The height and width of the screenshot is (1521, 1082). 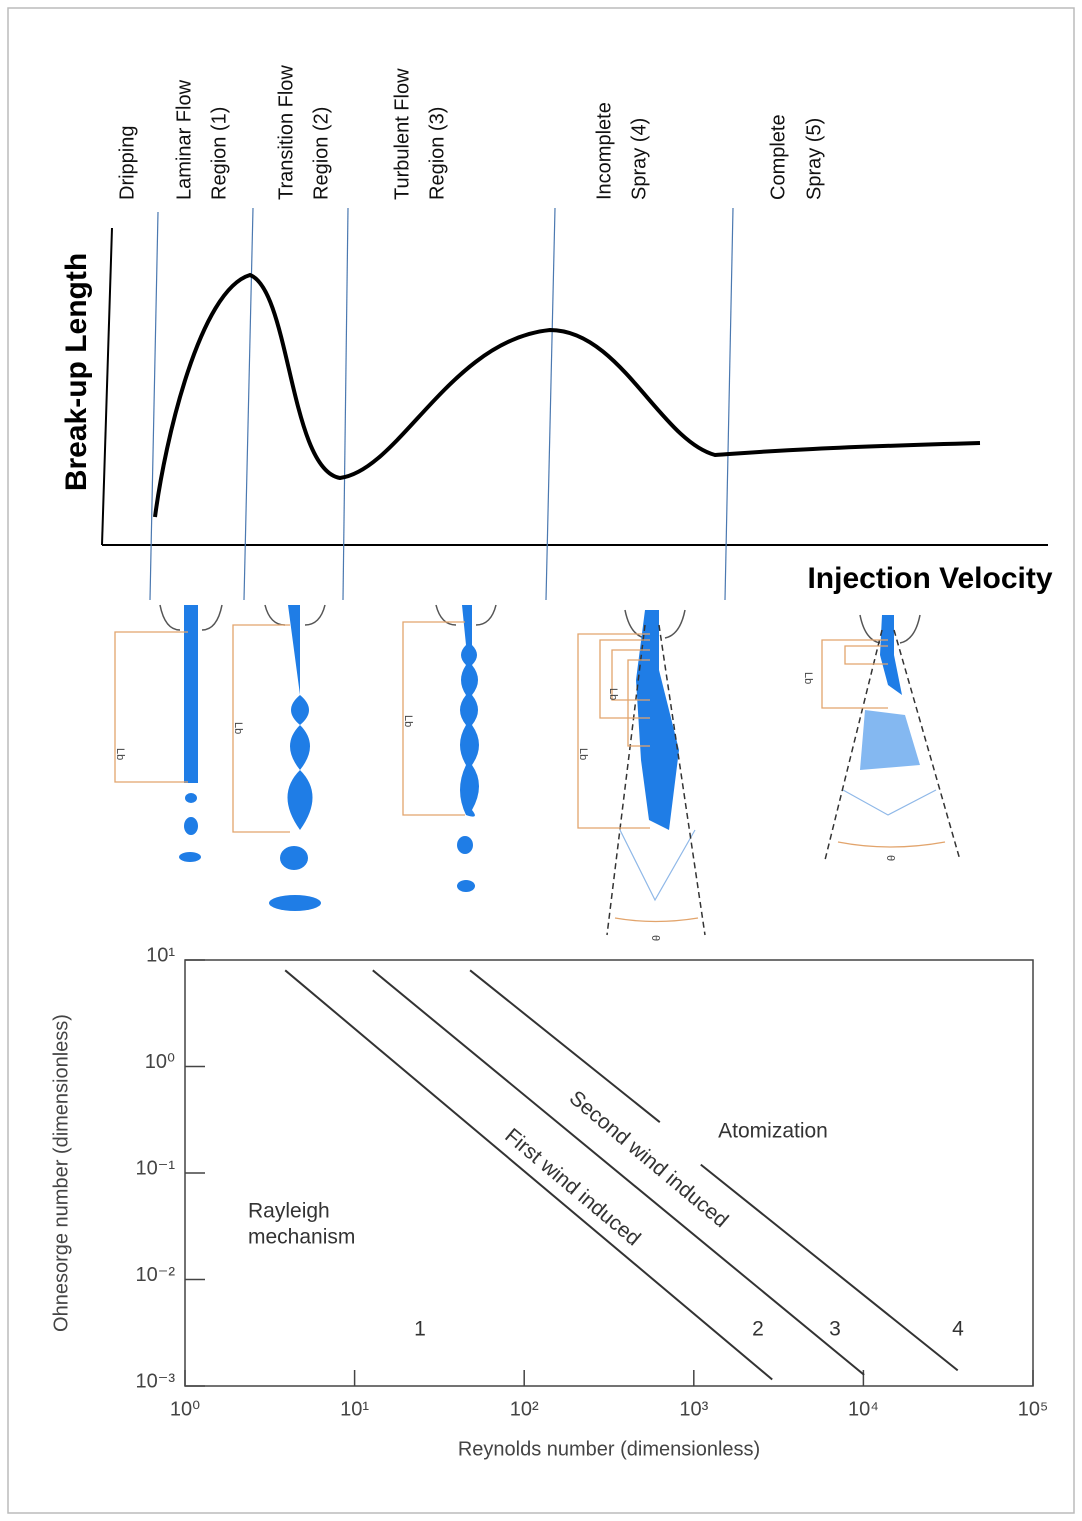 What do you see at coordinates (609, 1449) in the screenshot?
I see `x-axis-label: Reynolds number (dimensionless)` at bounding box center [609, 1449].